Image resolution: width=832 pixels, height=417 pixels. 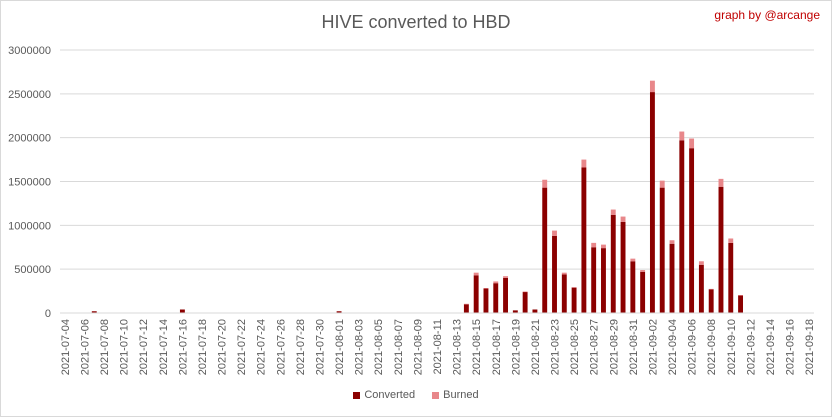 I want to click on chart-title: HIVE converted to HBD, so click(x=416, y=22).